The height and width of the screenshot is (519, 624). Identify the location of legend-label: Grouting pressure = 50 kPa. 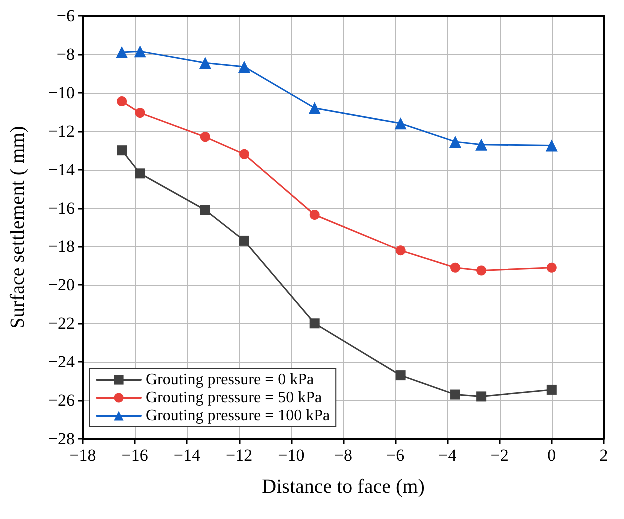
(234, 398).